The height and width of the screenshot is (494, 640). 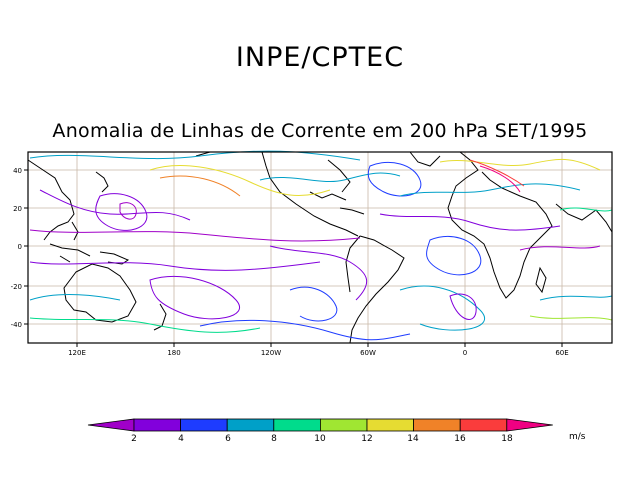 What do you see at coordinates (465, 353) in the screenshot?
I see `lon-label: 0` at bounding box center [465, 353].